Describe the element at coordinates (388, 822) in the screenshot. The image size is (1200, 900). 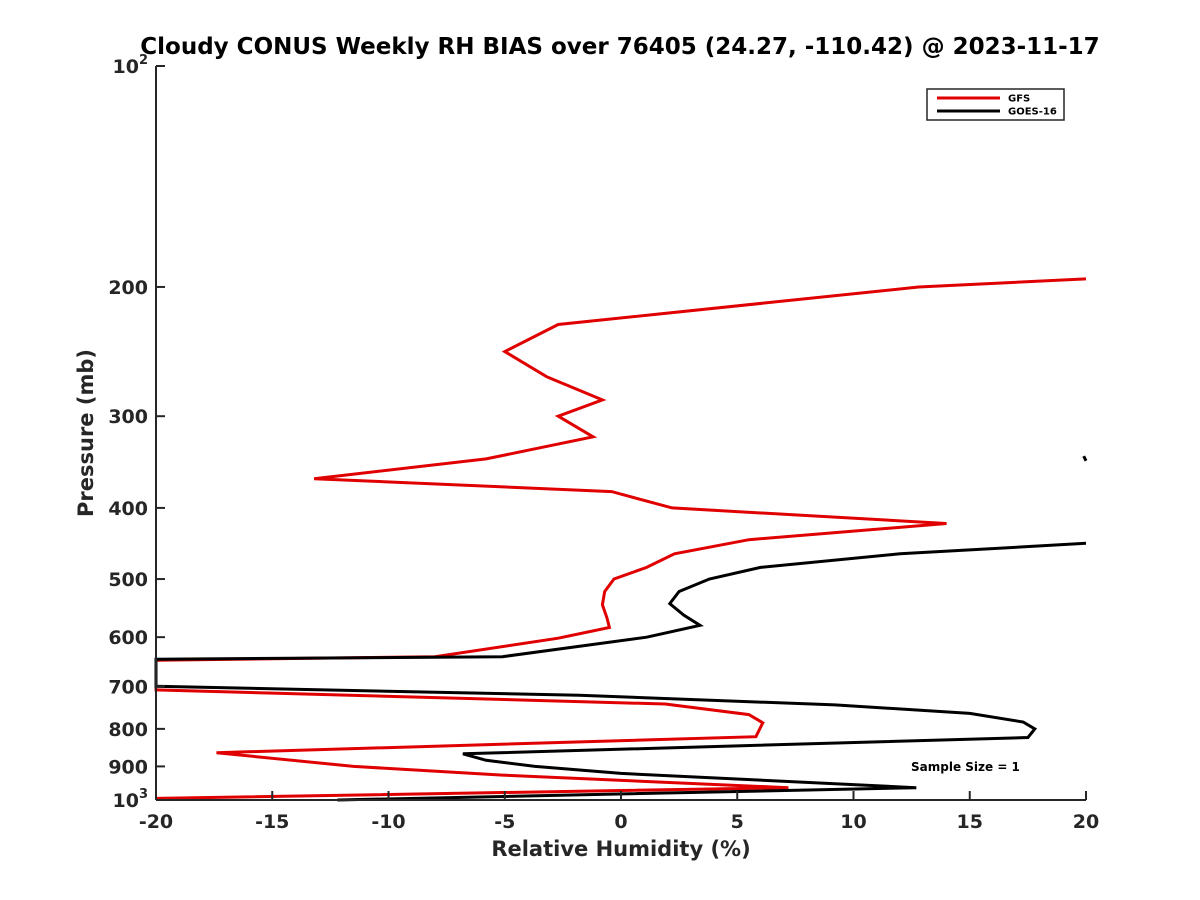
I see `x-tick-label: -10` at that location.